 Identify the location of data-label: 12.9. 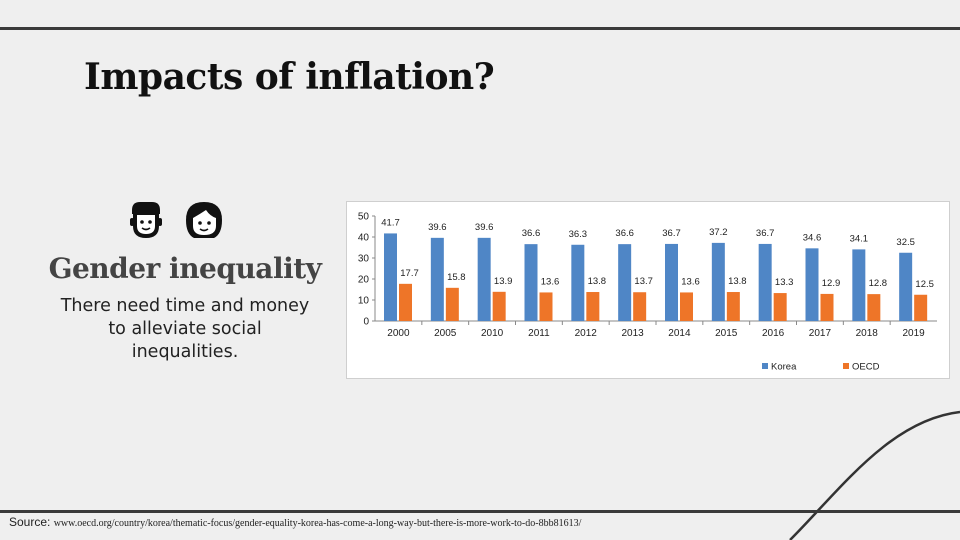
(831, 283).